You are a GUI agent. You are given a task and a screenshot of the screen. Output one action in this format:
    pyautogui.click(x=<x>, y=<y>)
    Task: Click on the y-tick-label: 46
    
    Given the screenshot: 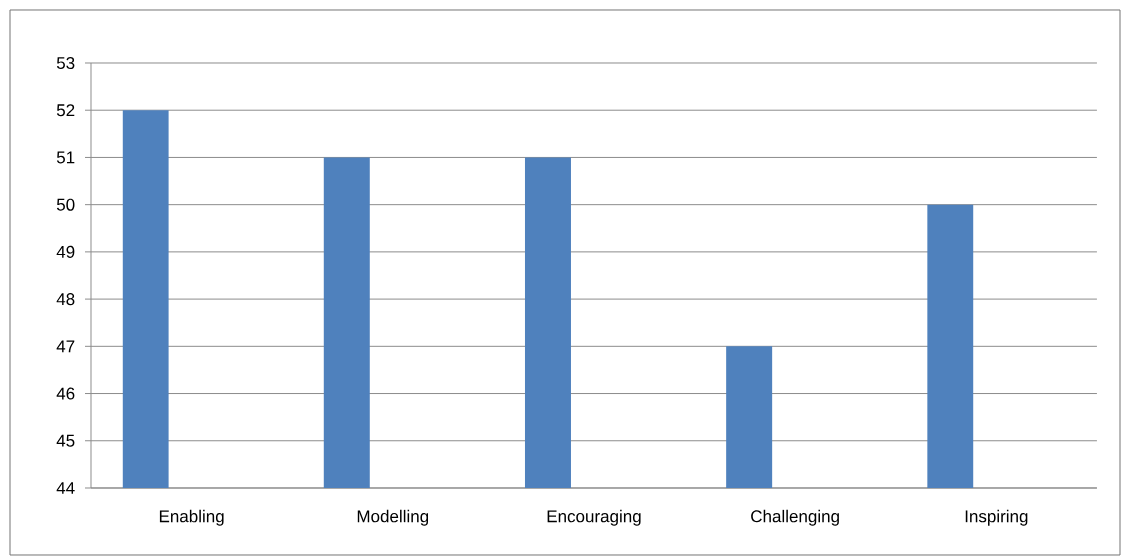 What is the action you would take?
    pyautogui.click(x=65, y=393)
    